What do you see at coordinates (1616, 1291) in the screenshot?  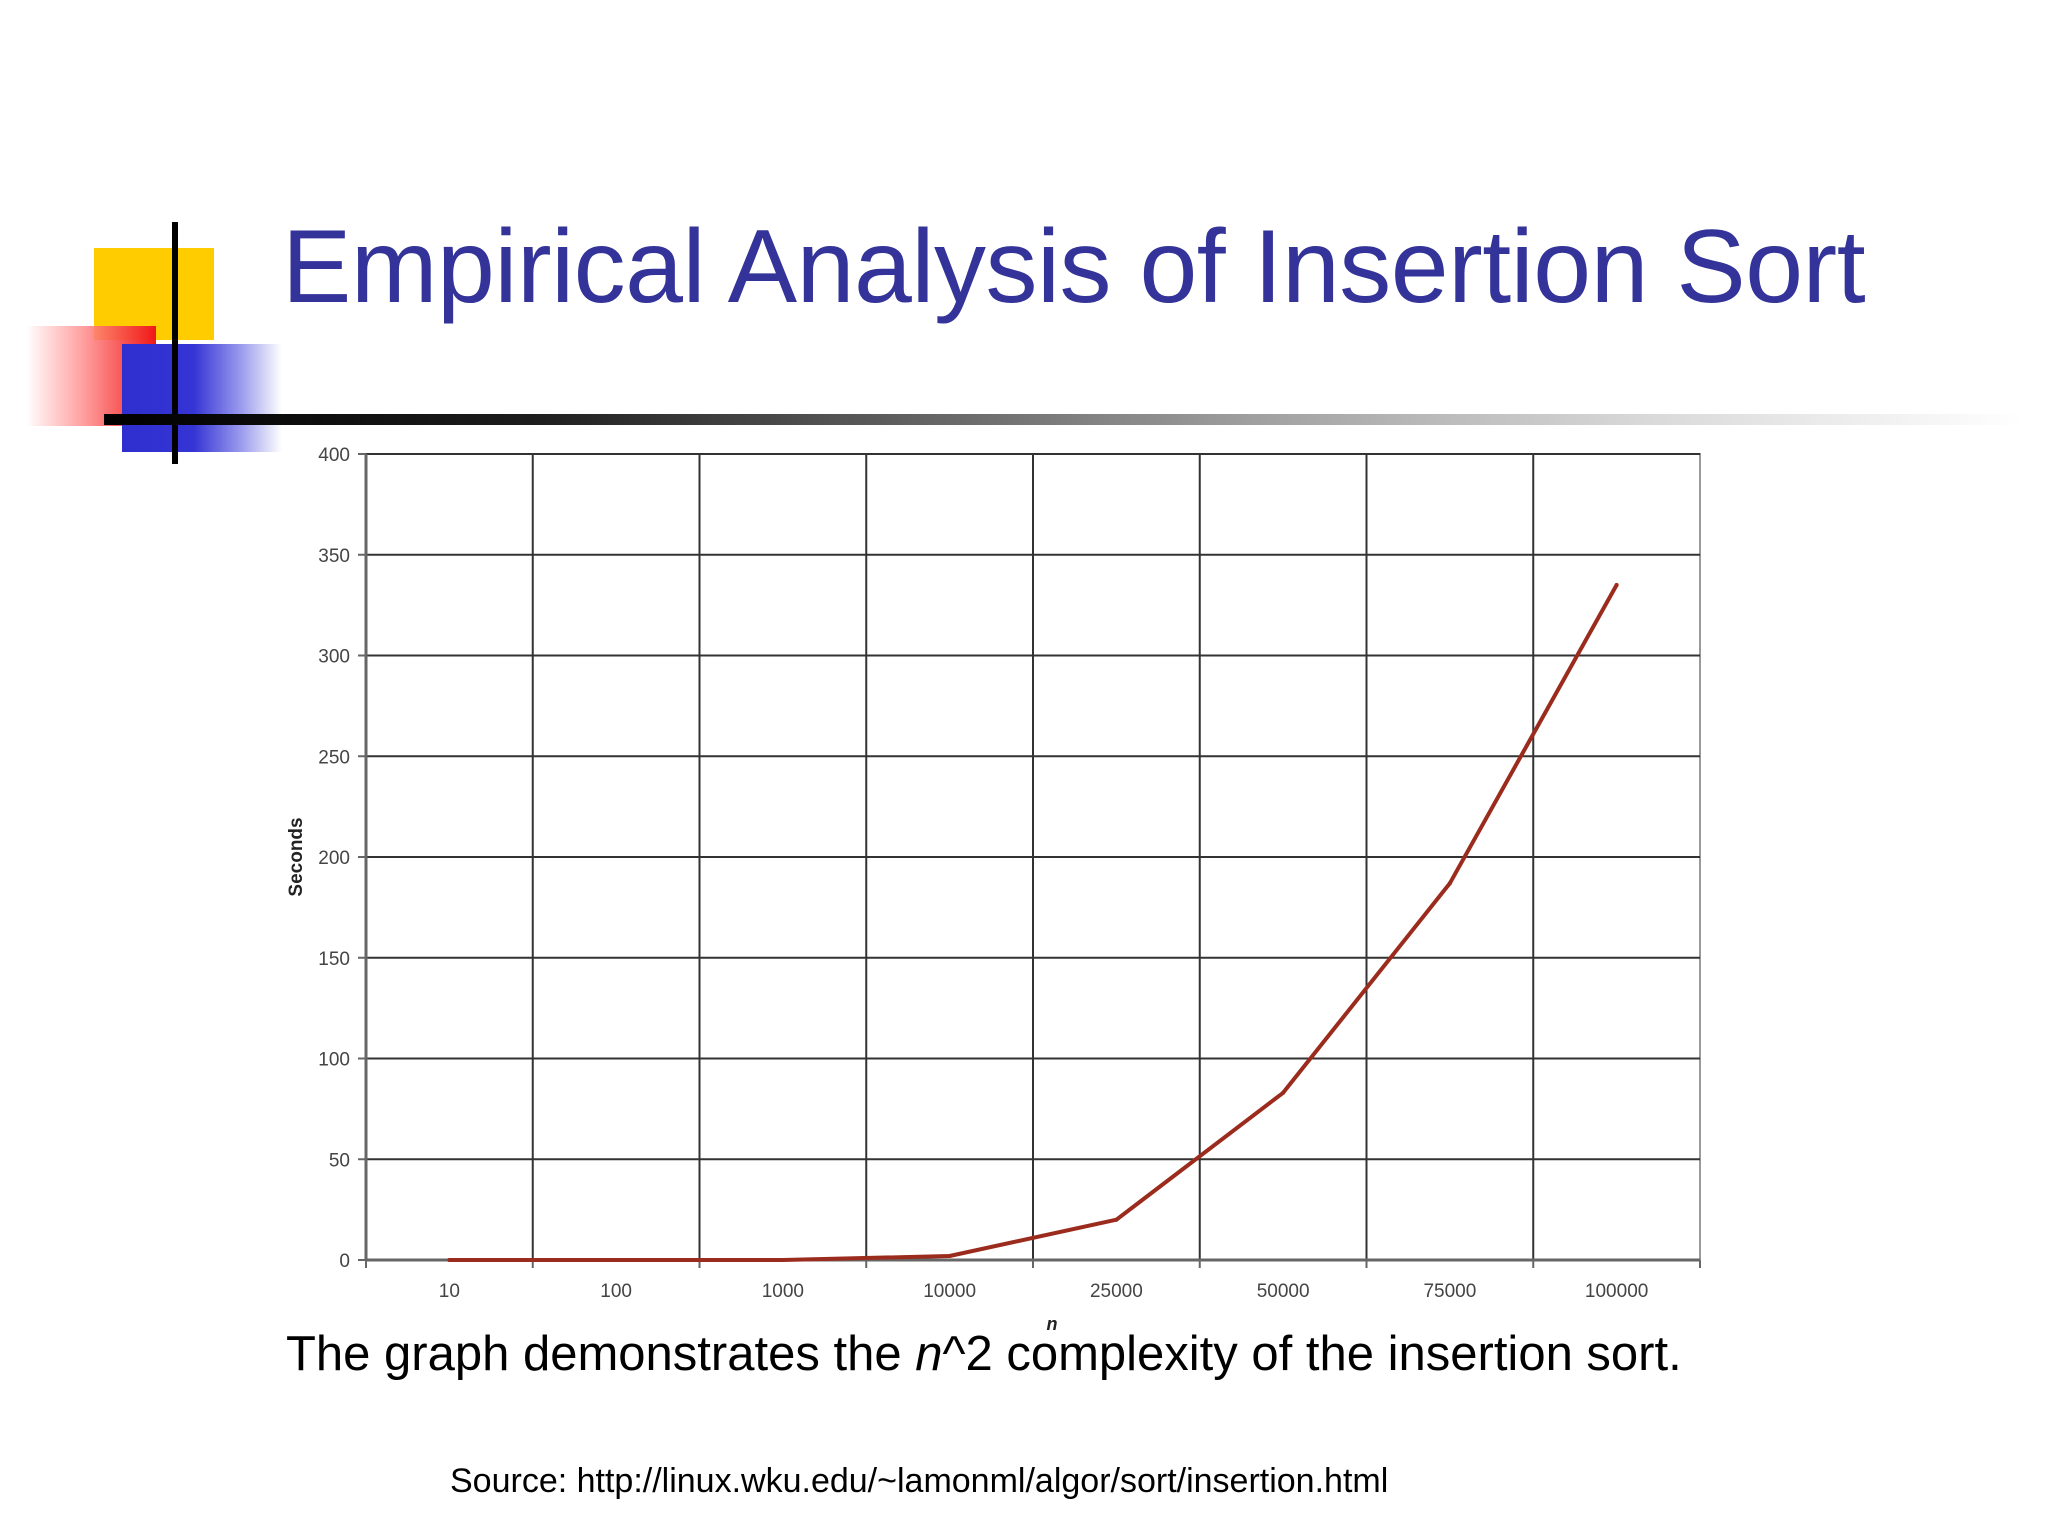 I see `x-tick-label: 100000` at bounding box center [1616, 1291].